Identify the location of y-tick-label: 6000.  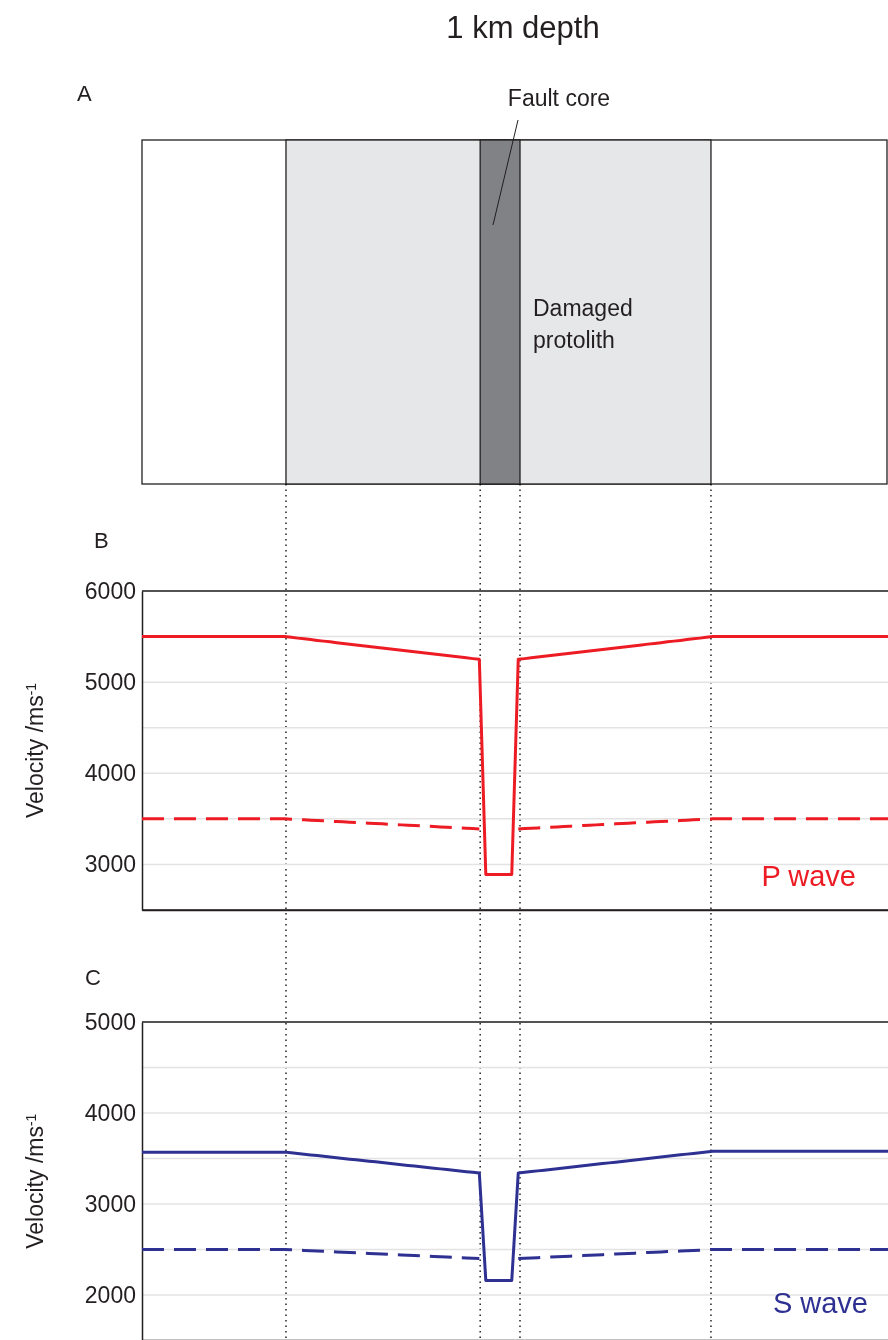
(110, 590).